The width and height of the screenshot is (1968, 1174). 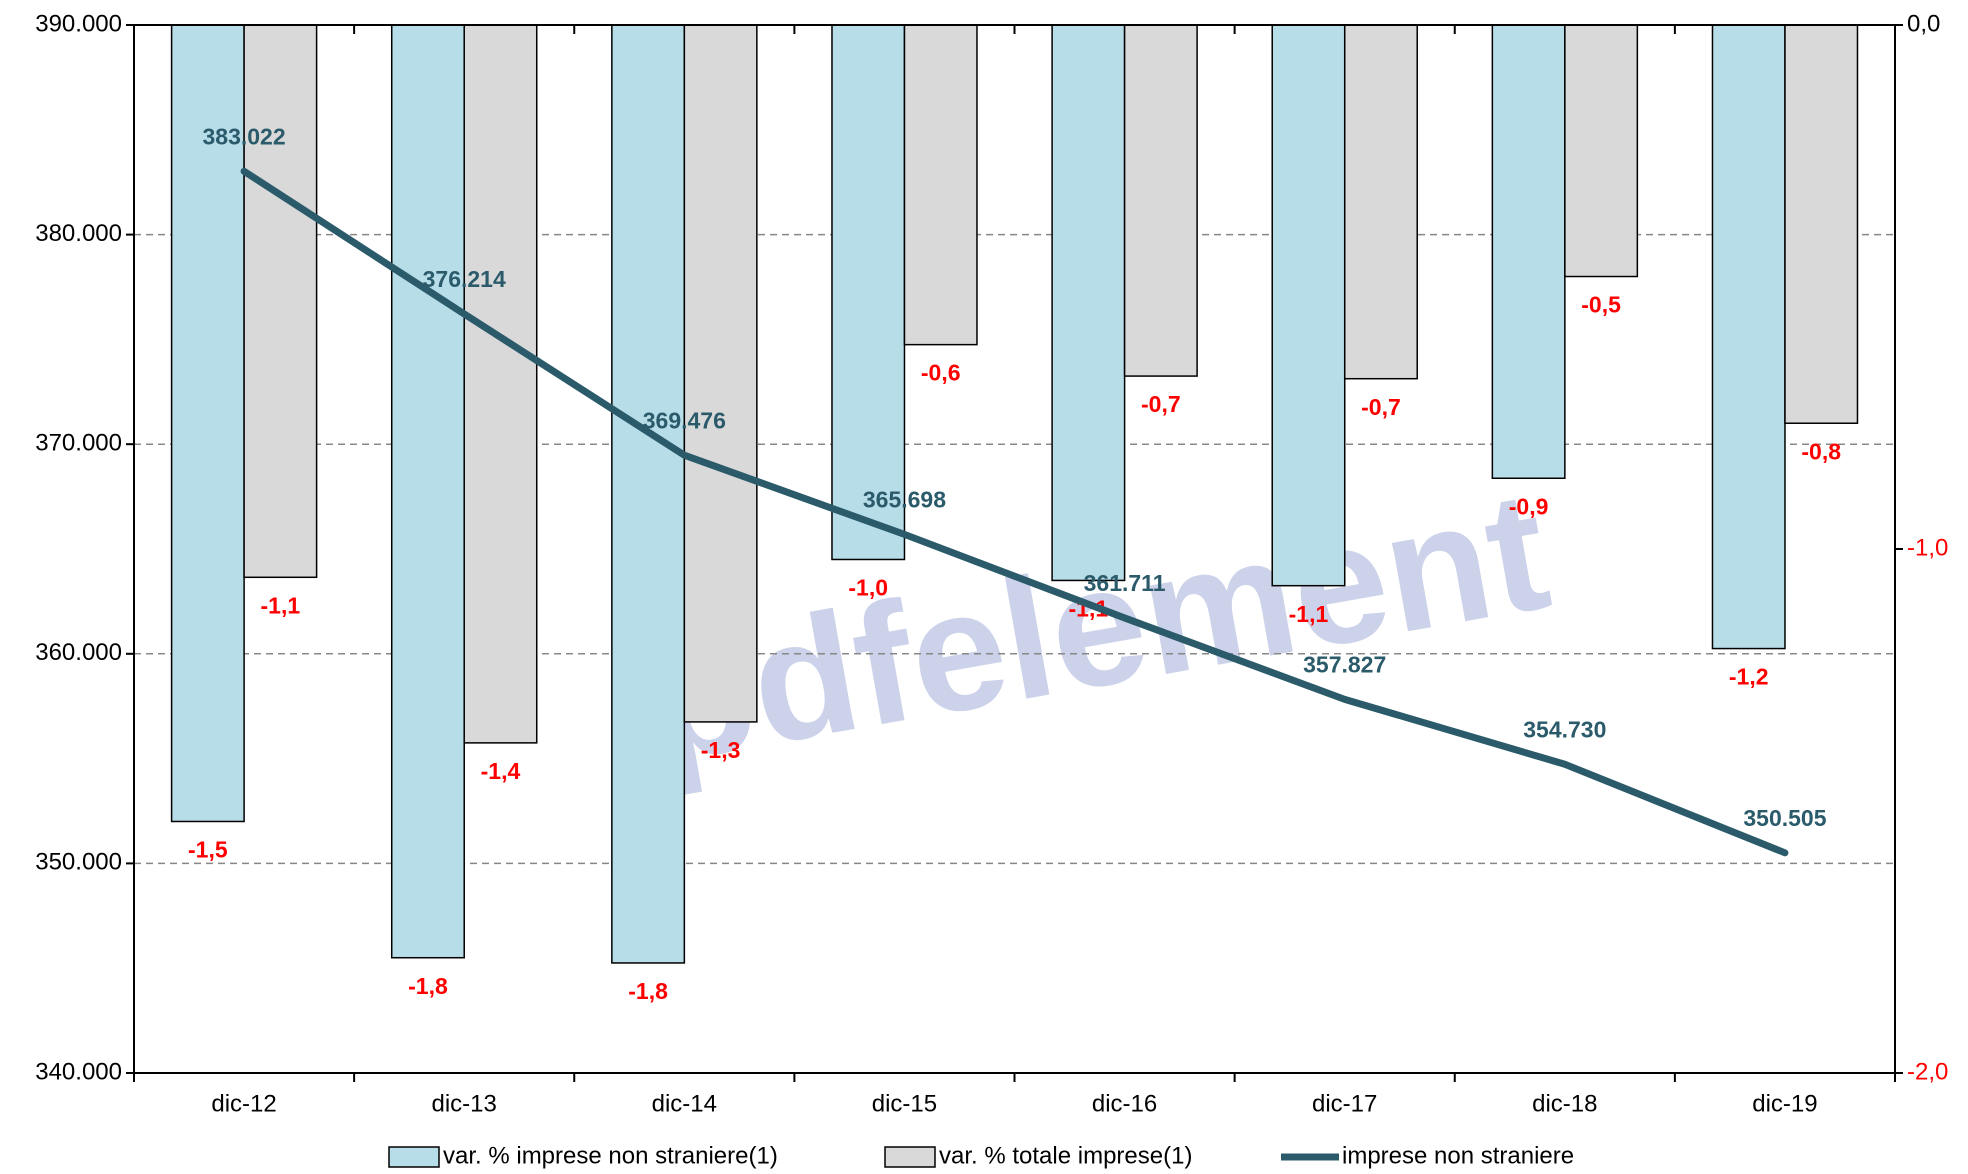 What do you see at coordinates (1749, 677) in the screenshot?
I see `bar-value-label: -1,2` at bounding box center [1749, 677].